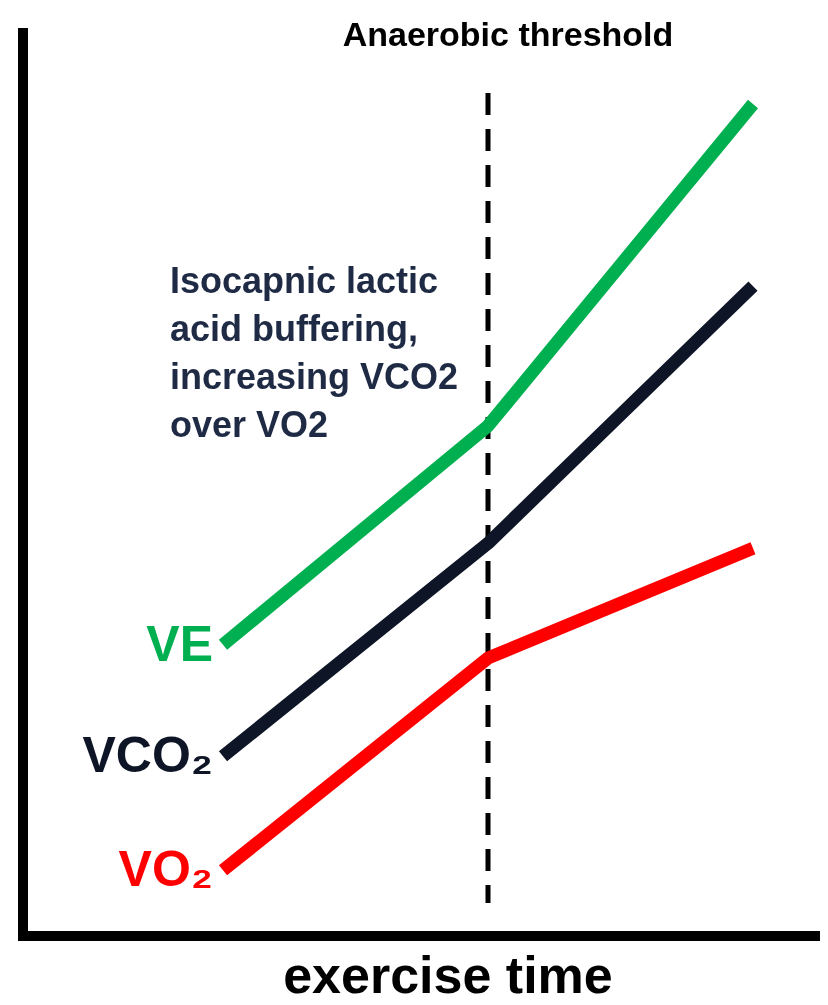  Describe the element at coordinates (448, 975) in the screenshot. I see `x-axis-title: exercise time` at that location.